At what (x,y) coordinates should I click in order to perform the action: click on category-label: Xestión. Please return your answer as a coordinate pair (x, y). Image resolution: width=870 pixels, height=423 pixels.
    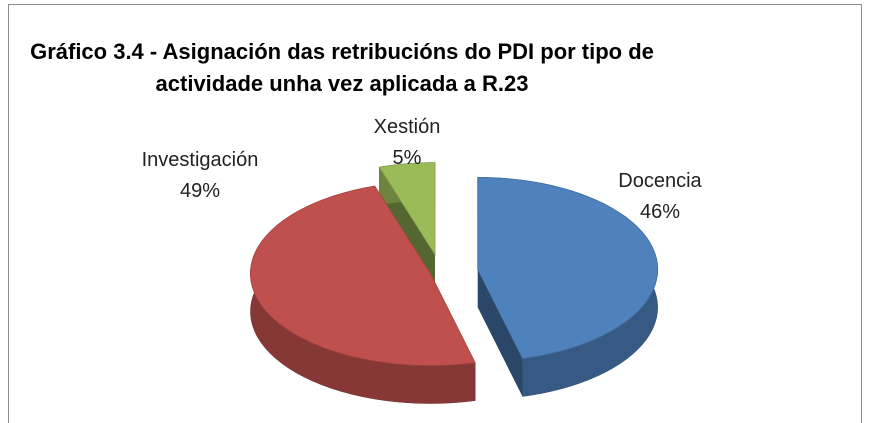
    Looking at the image, I should click on (407, 127).